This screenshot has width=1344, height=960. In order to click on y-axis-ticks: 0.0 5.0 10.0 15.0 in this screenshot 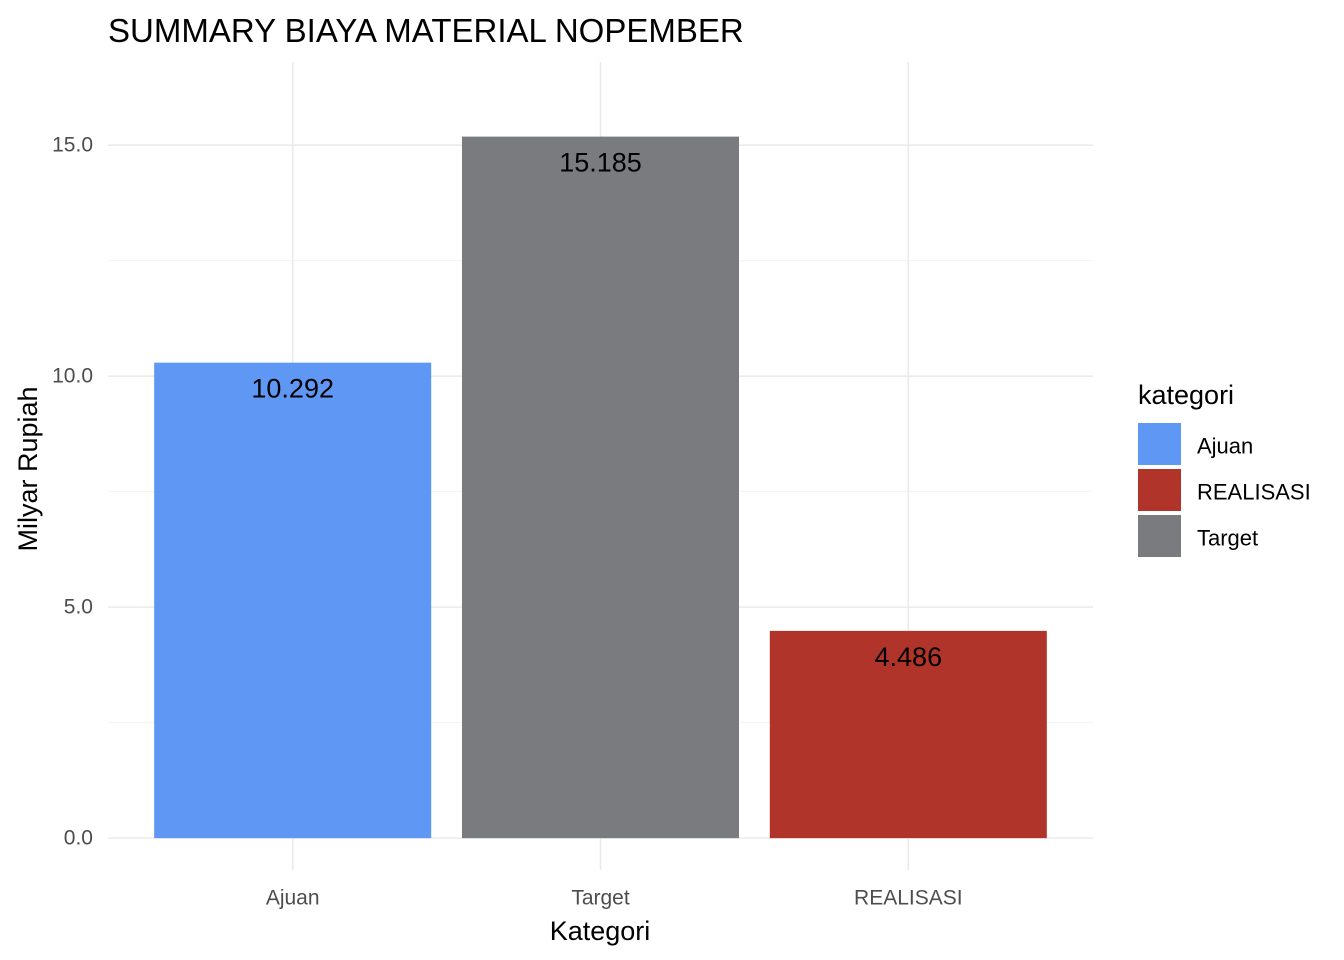, I will do `click(72, 492)`.